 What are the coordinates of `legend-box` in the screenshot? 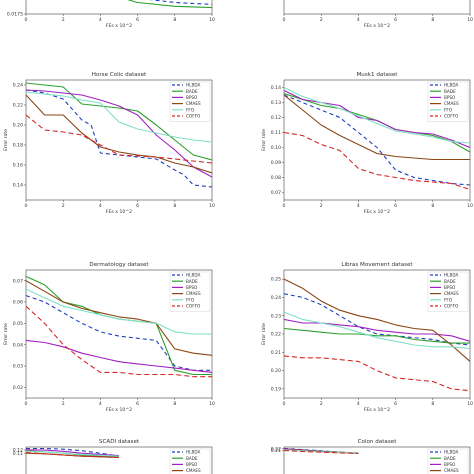 It's located at (190, 291).